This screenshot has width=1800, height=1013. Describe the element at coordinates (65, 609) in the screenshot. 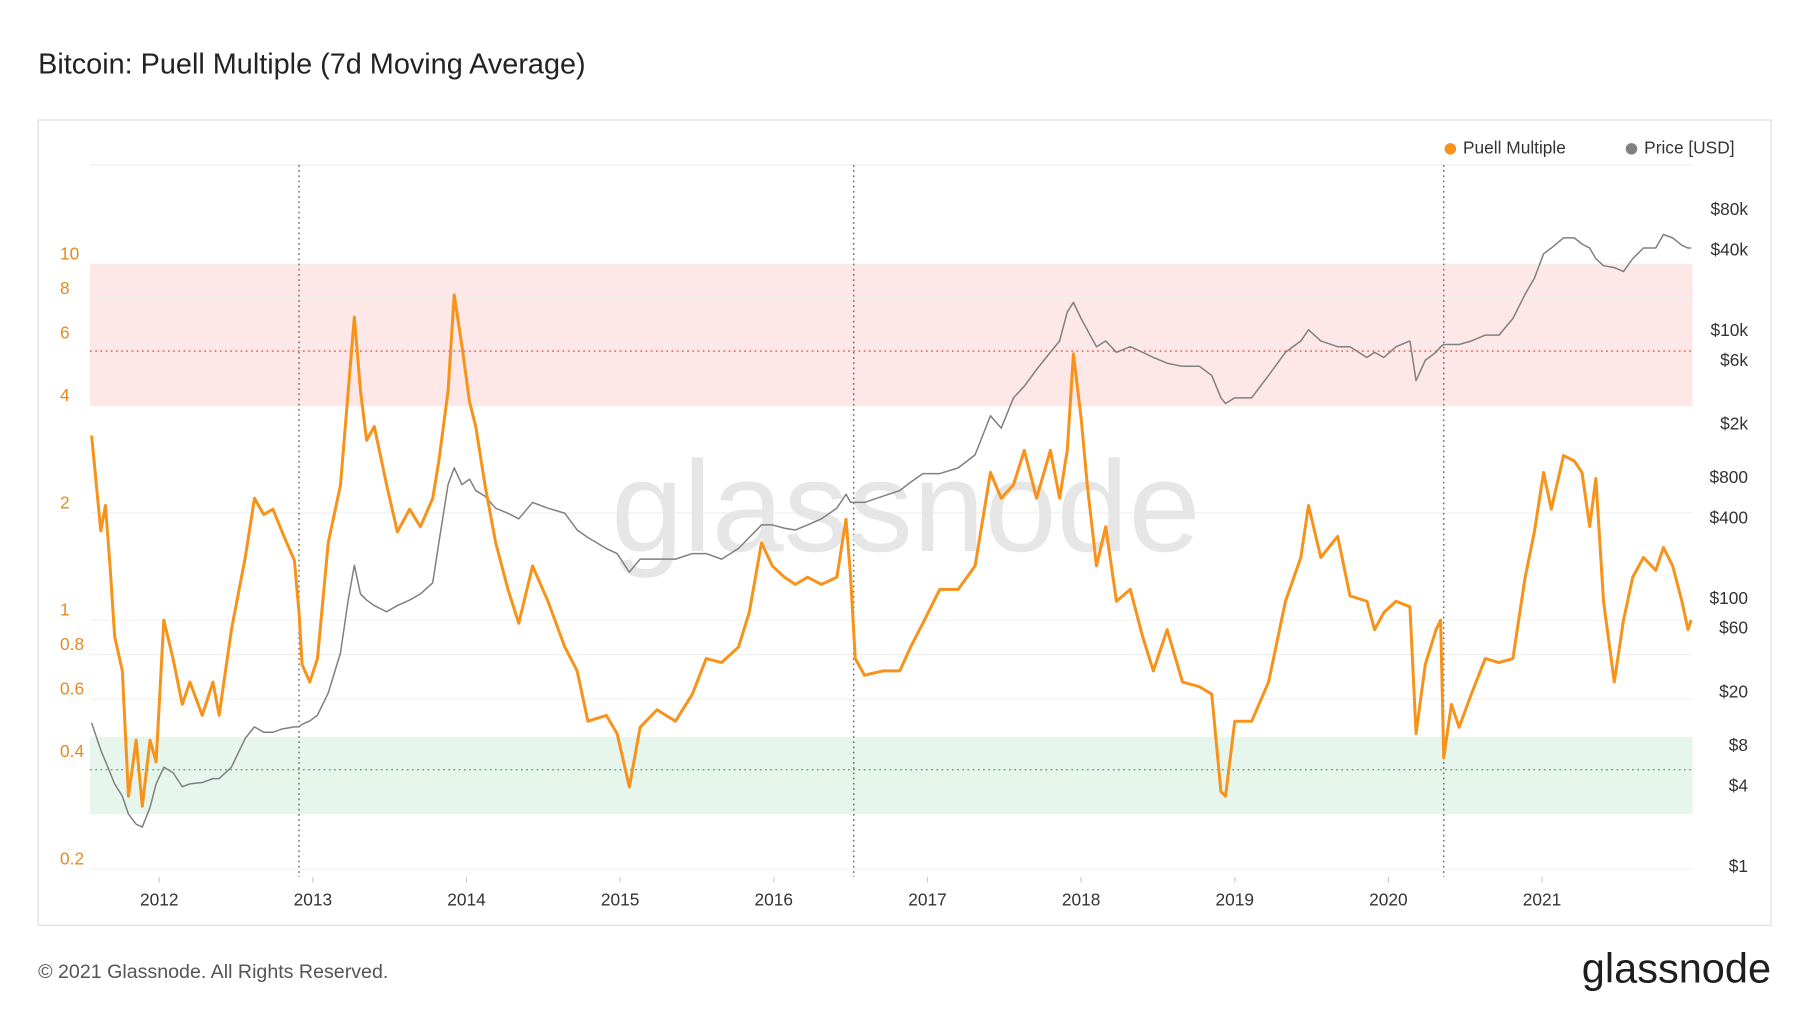

I see `y-tick-label: 1` at that location.